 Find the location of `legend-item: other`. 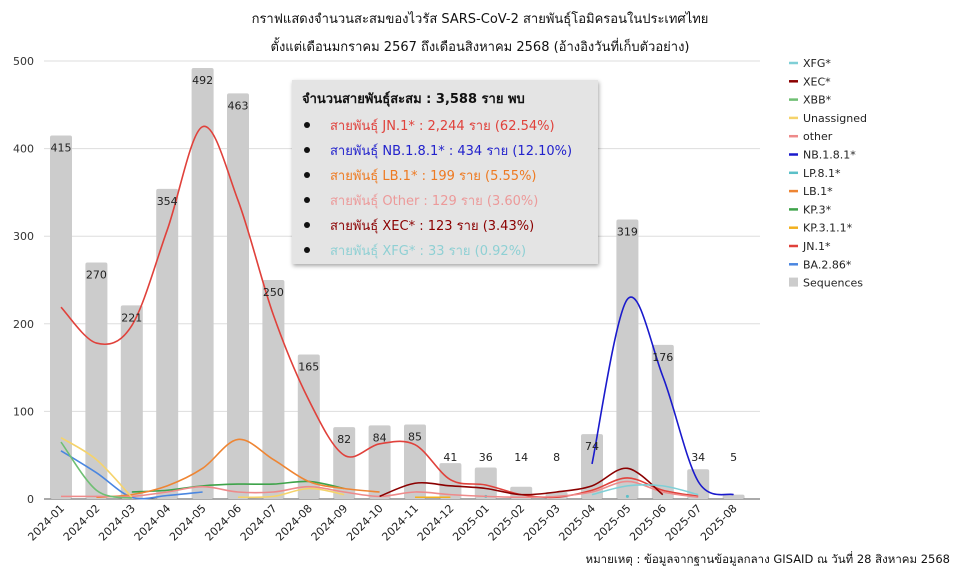

legend-item: other is located at coordinates (811, 136).